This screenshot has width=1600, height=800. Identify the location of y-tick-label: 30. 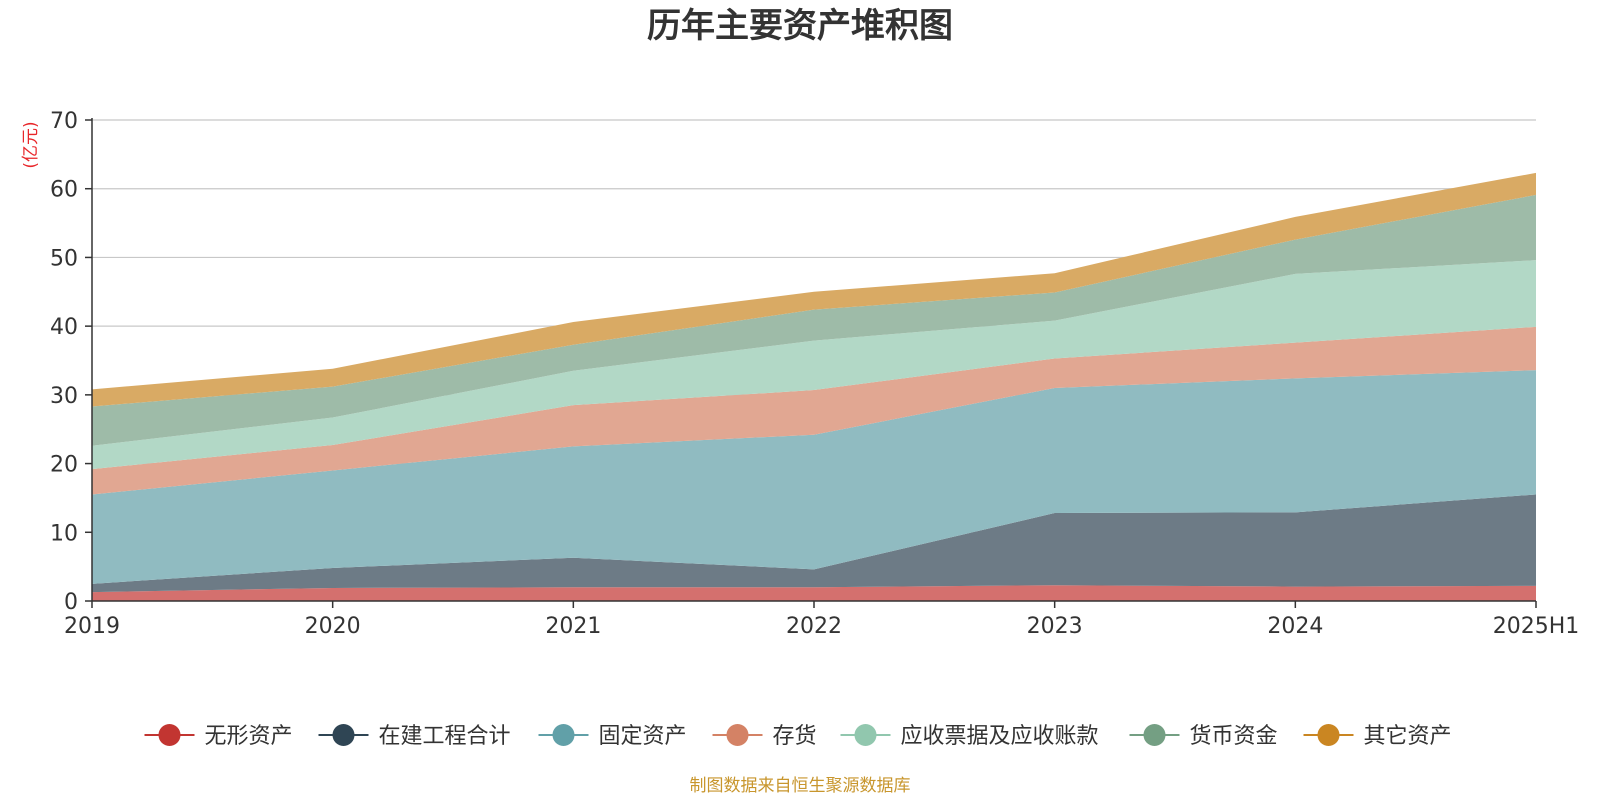
(64, 396).